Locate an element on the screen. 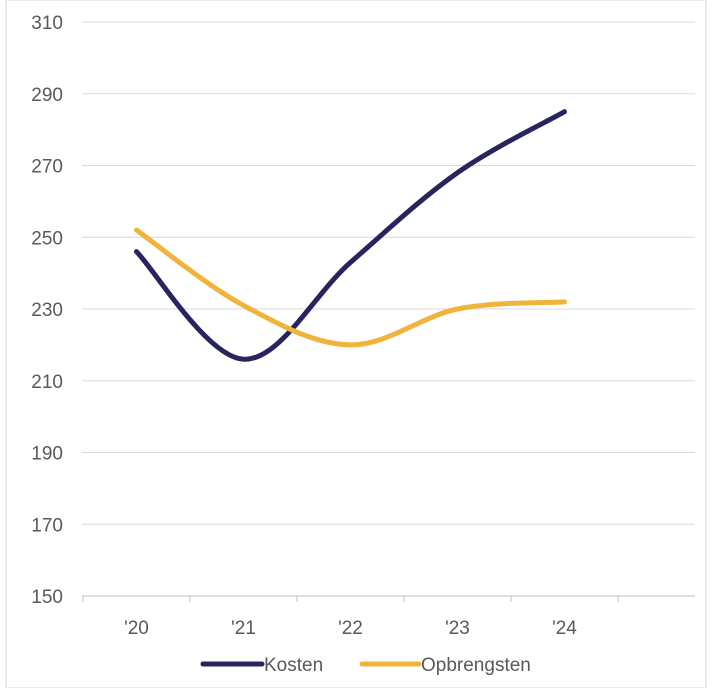 The height and width of the screenshot is (688, 712). y-tick-label: 150 is located at coordinates (47, 597).